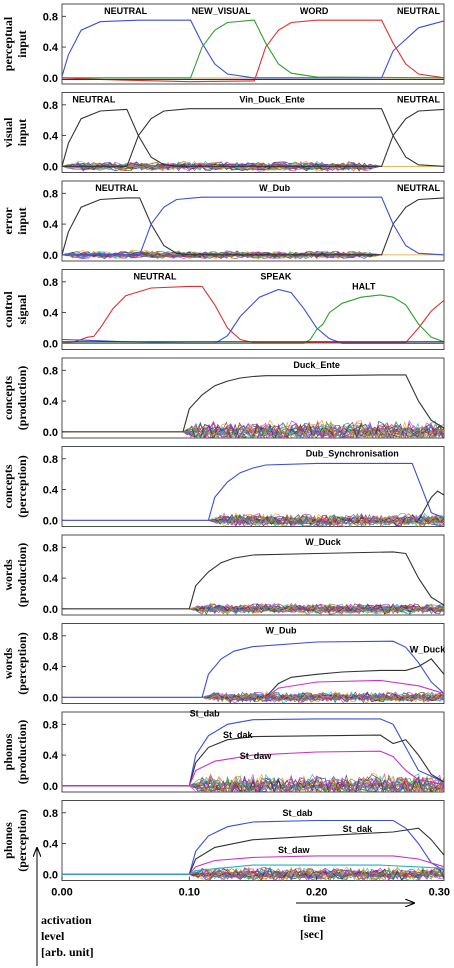 The width and height of the screenshot is (454, 968). What do you see at coordinates (189, 893) in the screenshot?
I see `x-tick-label: 0.10` at bounding box center [189, 893].